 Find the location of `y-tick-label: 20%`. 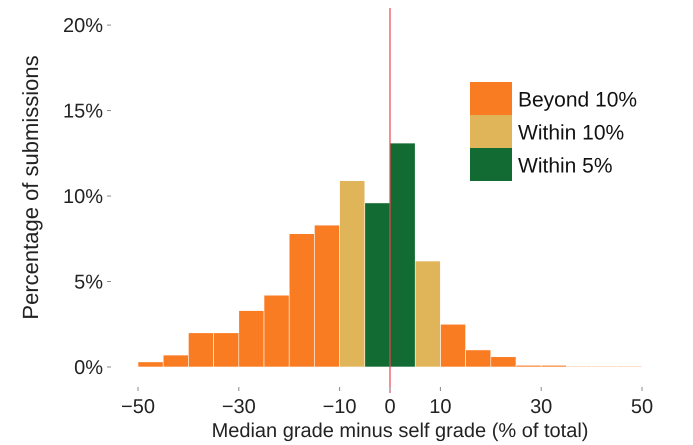

y-tick-label: 20% is located at coordinates (83, 26).